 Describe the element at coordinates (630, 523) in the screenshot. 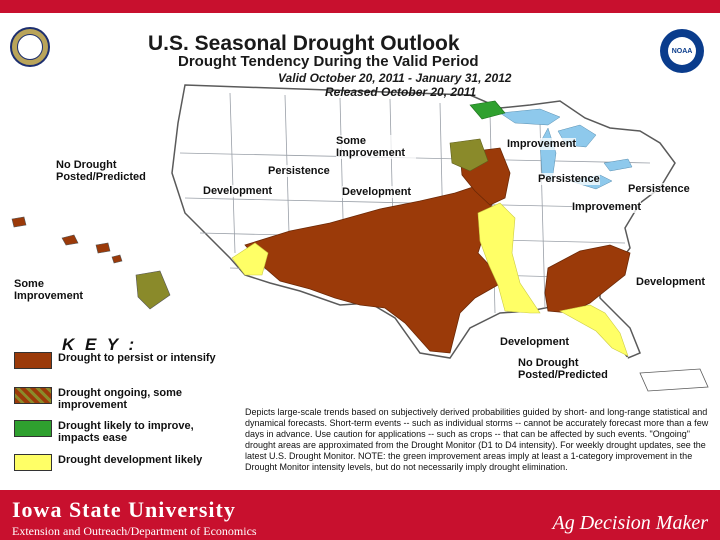

I see `ag-decision-maker-brand: Ag Decision Maker` at that location.